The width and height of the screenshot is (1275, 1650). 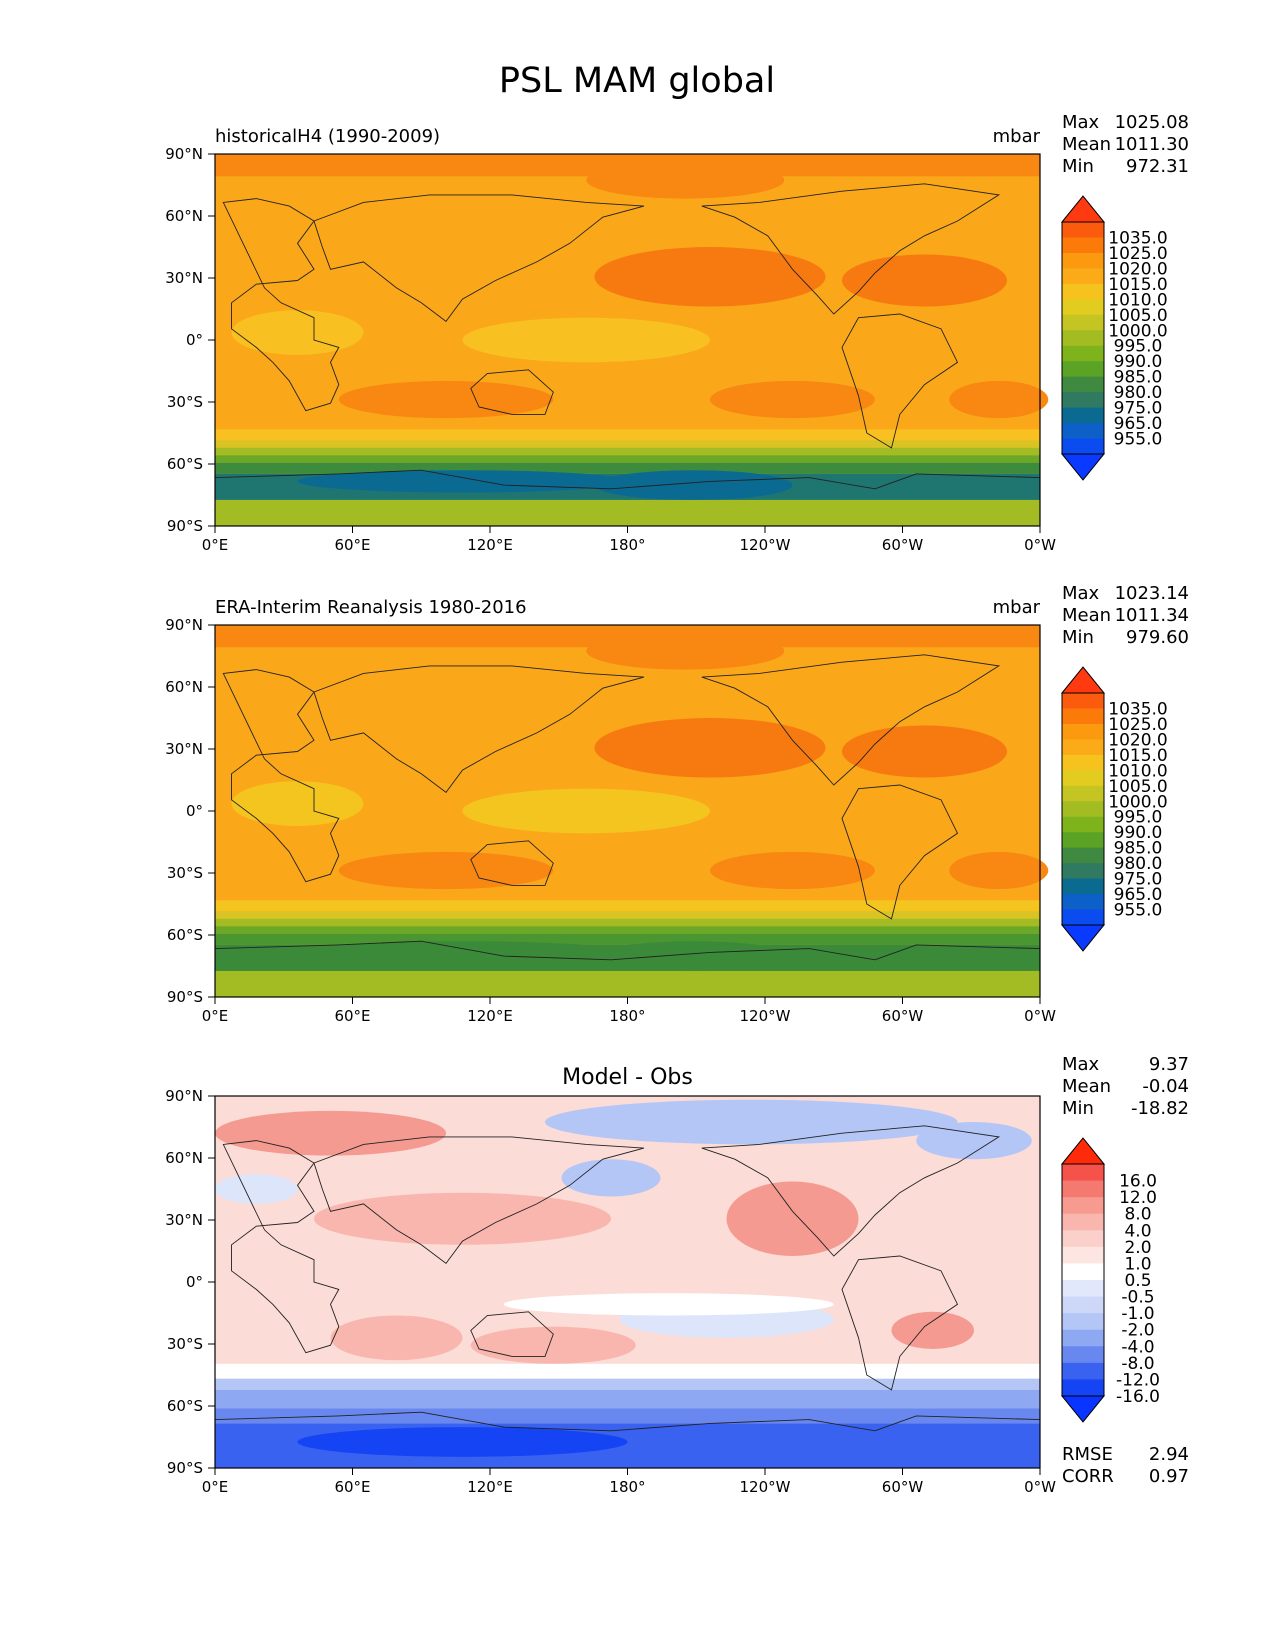 I want to click on colorbar-tick-label: 4.0, so click(x=1137, y=1231).